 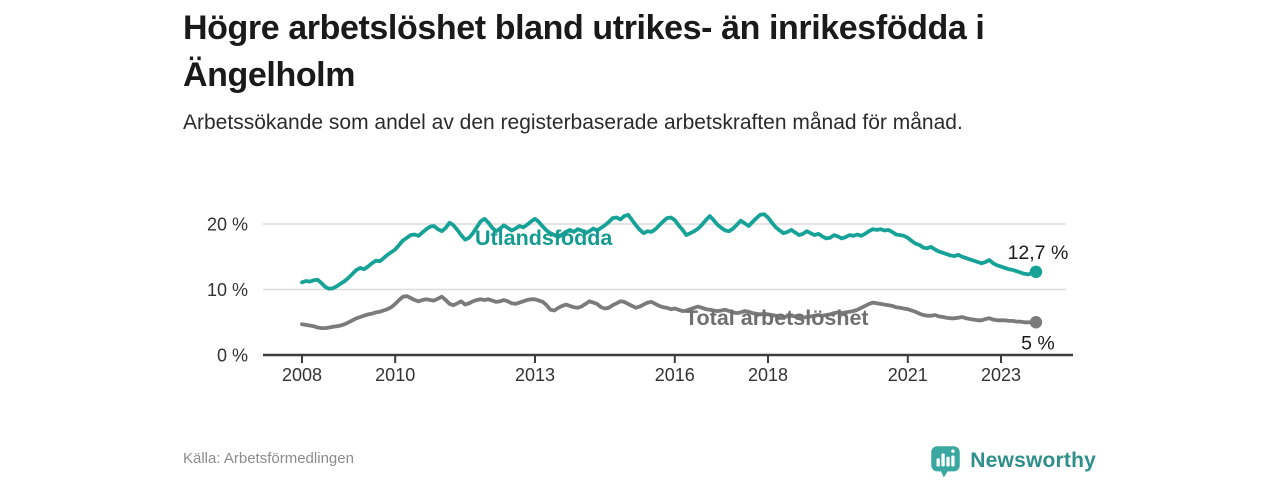 What do you see at coordinates (669, 251) in the screenshot?
I see `series-line-utlandsfodda` at bounding box center [669, 251].